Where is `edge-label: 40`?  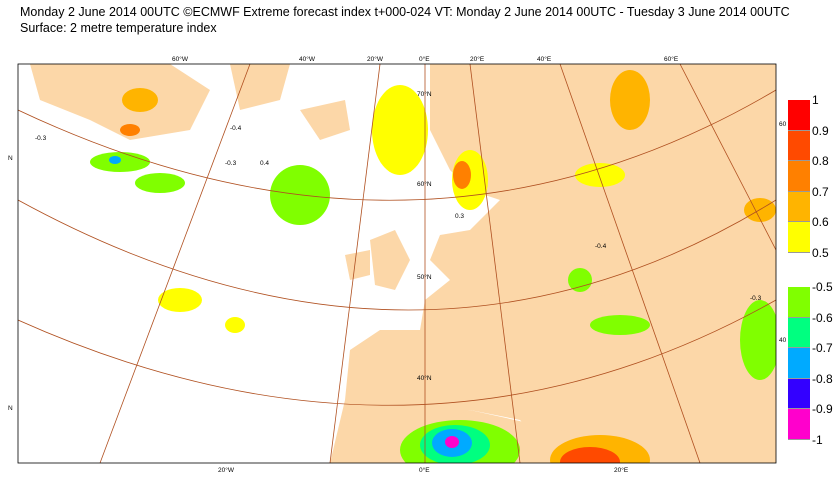
edge-label: 40 is located at coordinates (783, 340).